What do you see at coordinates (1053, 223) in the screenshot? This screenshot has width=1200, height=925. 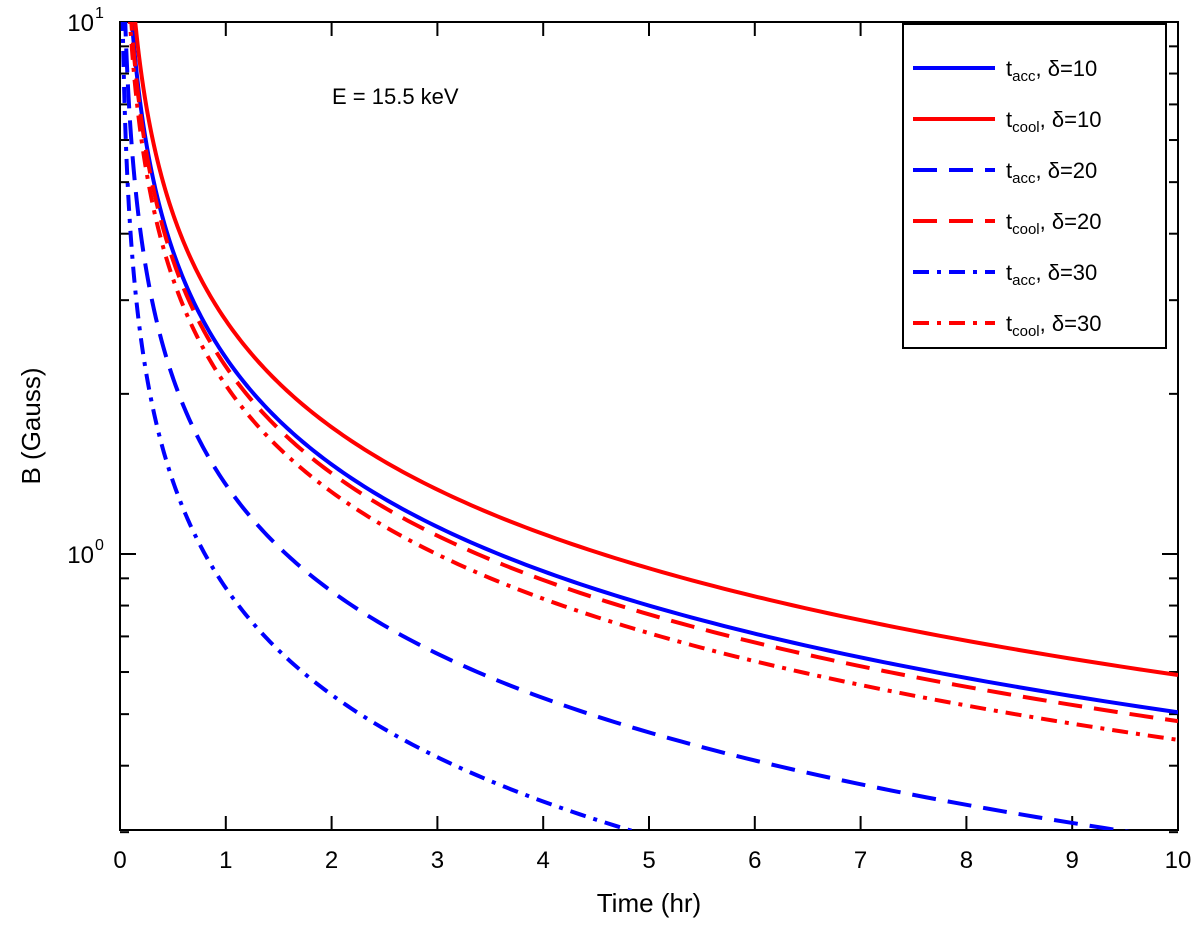 I see `legend-label: tcool, δ=20` at bounding box center [1053, 223].